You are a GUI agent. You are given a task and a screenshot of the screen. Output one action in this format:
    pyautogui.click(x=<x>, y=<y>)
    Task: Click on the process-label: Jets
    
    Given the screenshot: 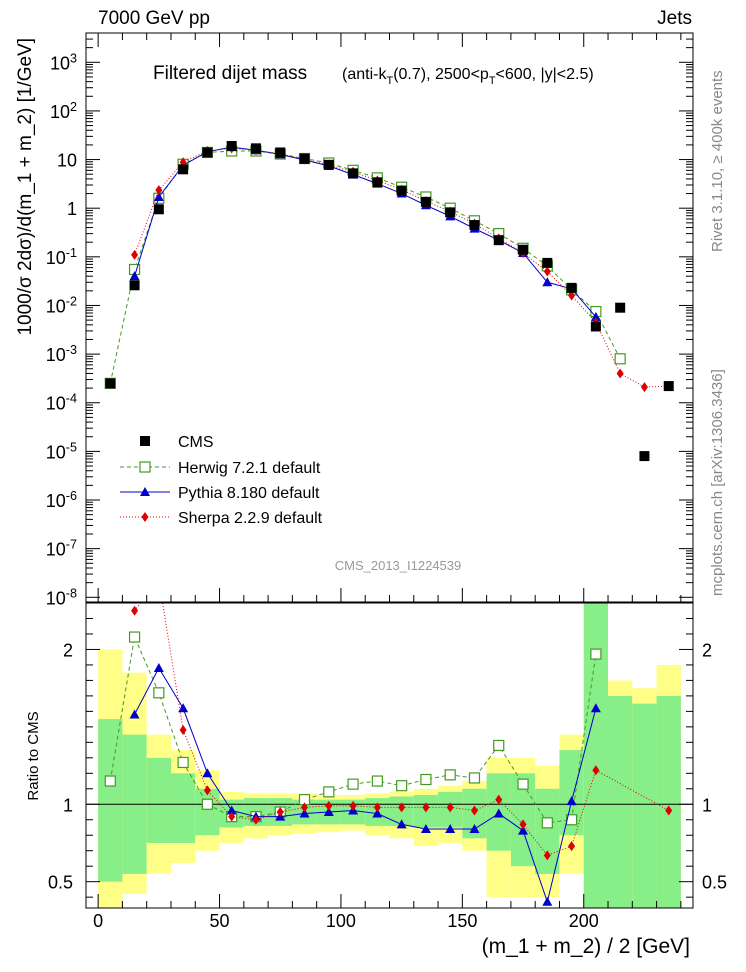 What is the action you would take?
    pyautogui.click(x=674, y=18)
    